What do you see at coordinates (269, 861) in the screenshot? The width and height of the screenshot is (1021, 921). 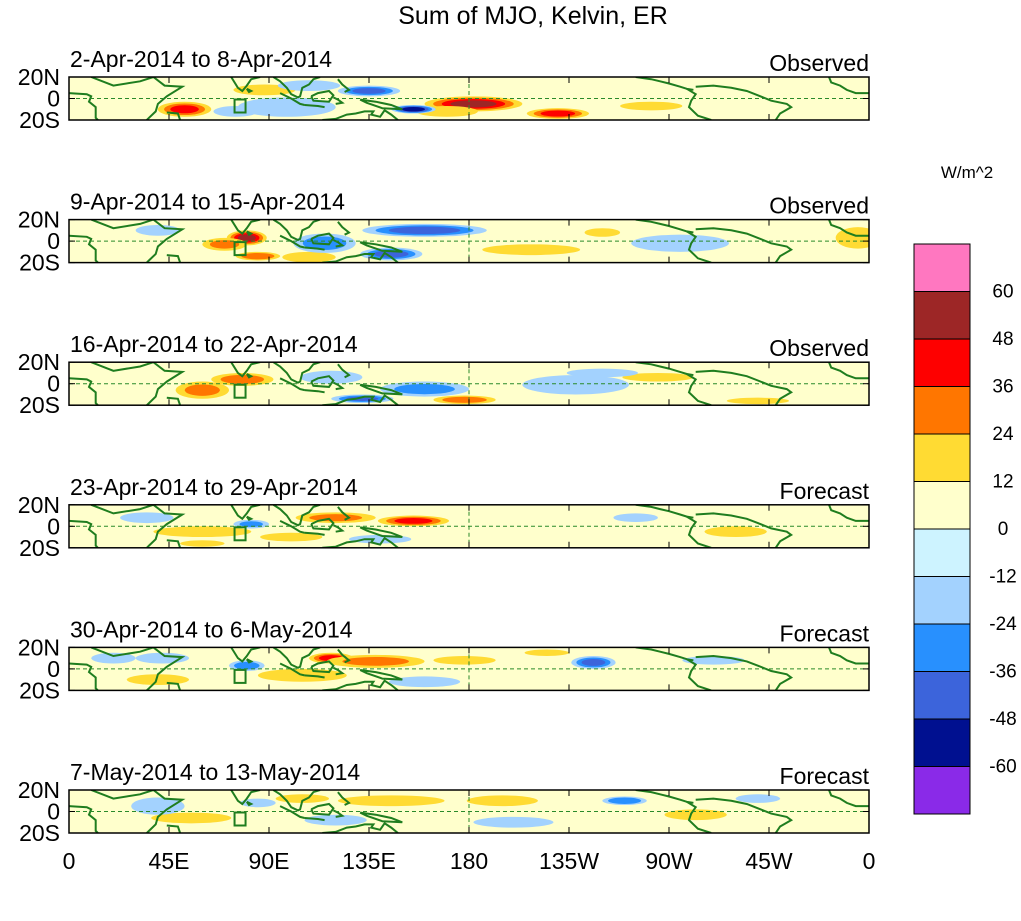 I see `lon-tick-label: 90E` at bounding box center [269, 861].